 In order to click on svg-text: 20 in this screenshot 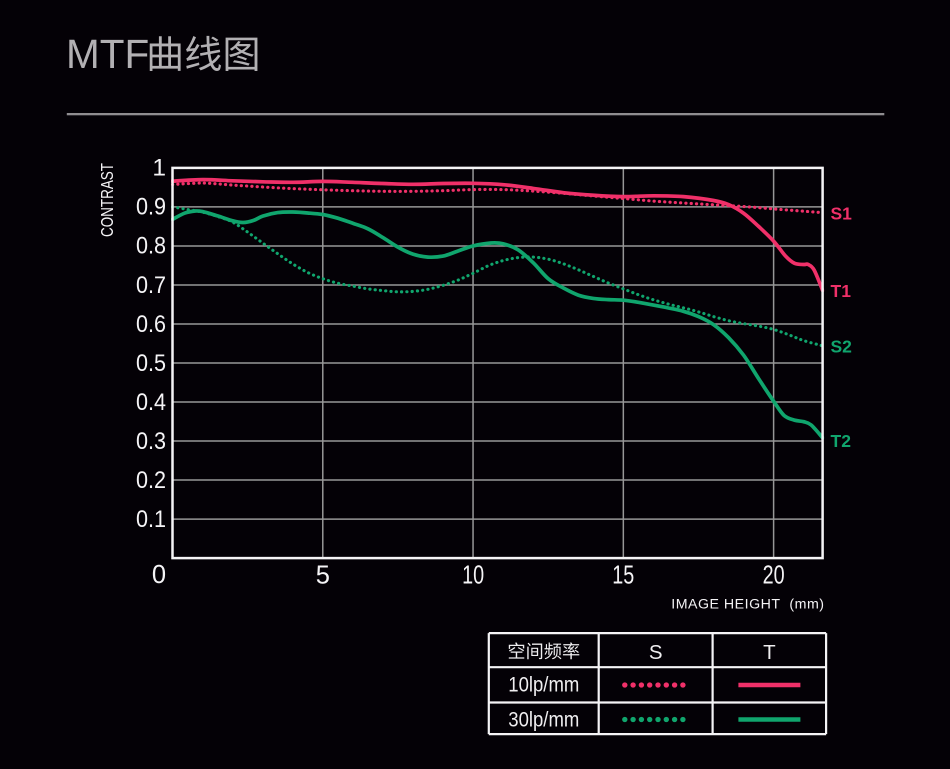, I will do `click(774, 576)`.